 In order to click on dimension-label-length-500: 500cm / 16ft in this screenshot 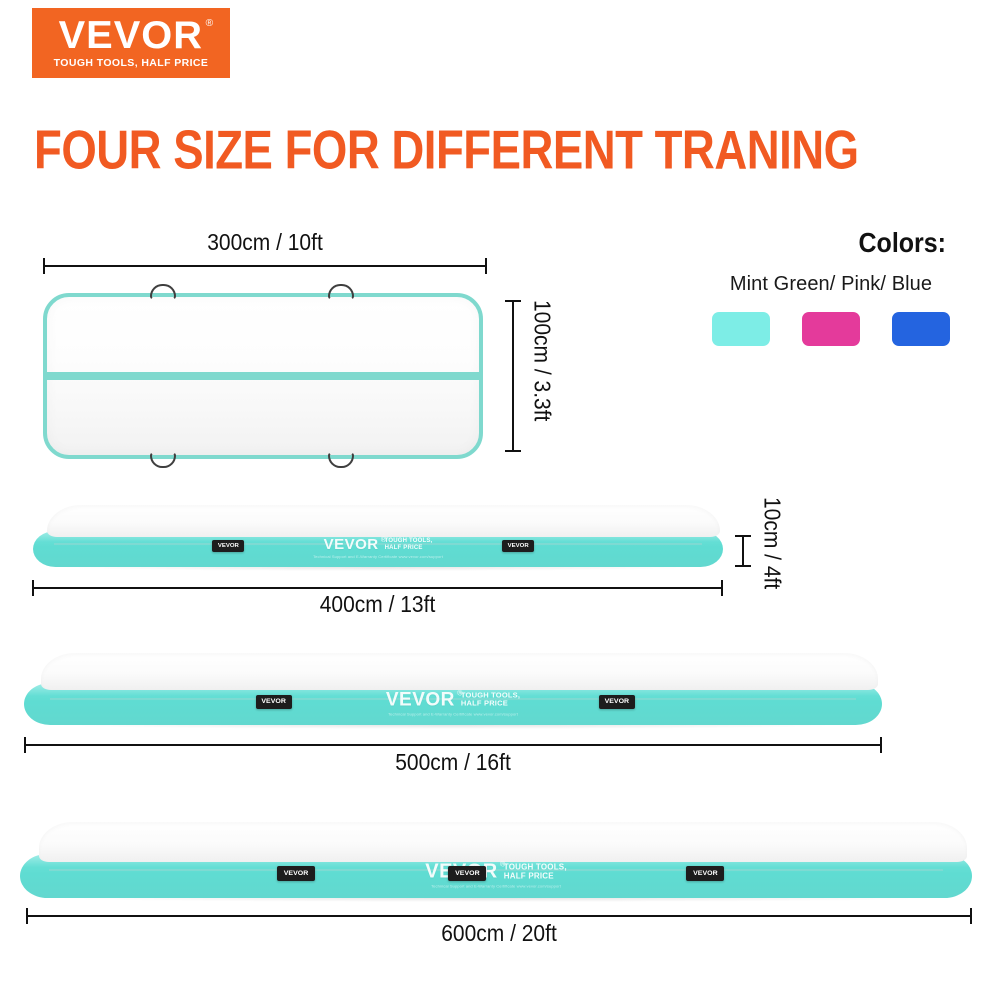, I will do `click(453, 763)`.